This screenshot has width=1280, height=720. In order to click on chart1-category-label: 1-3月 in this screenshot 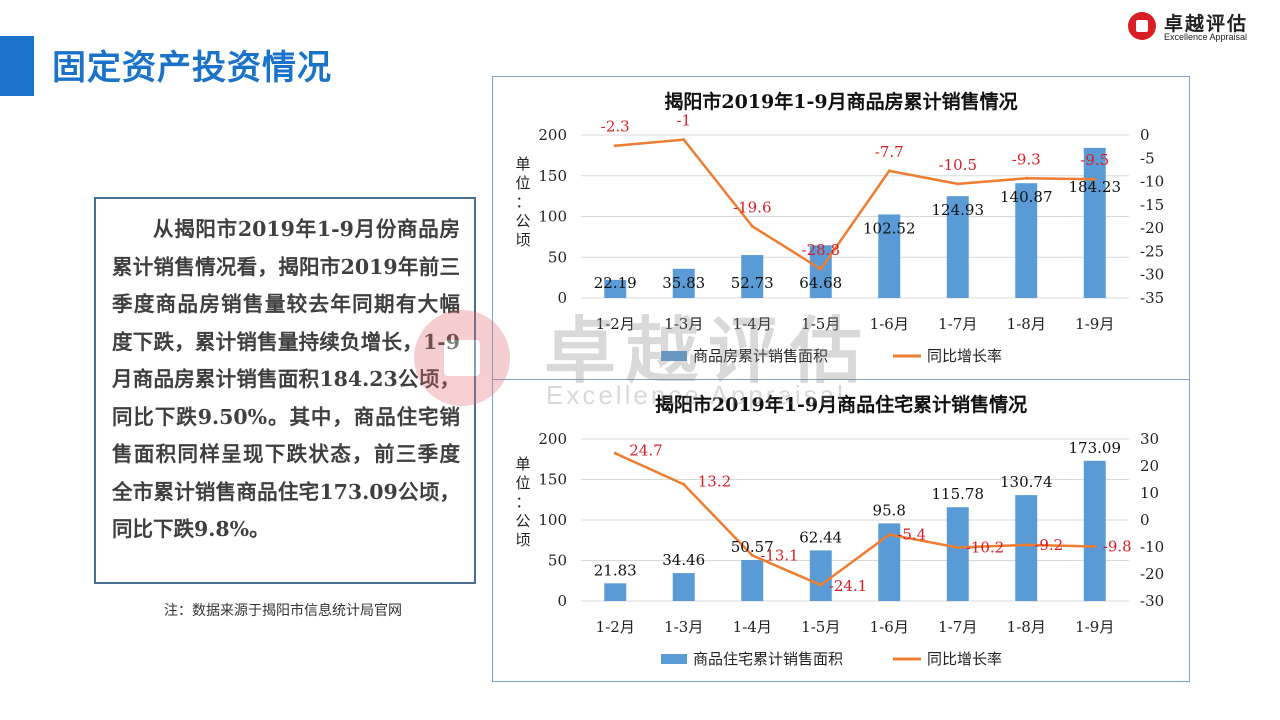, I will do `click(683, 324)`.